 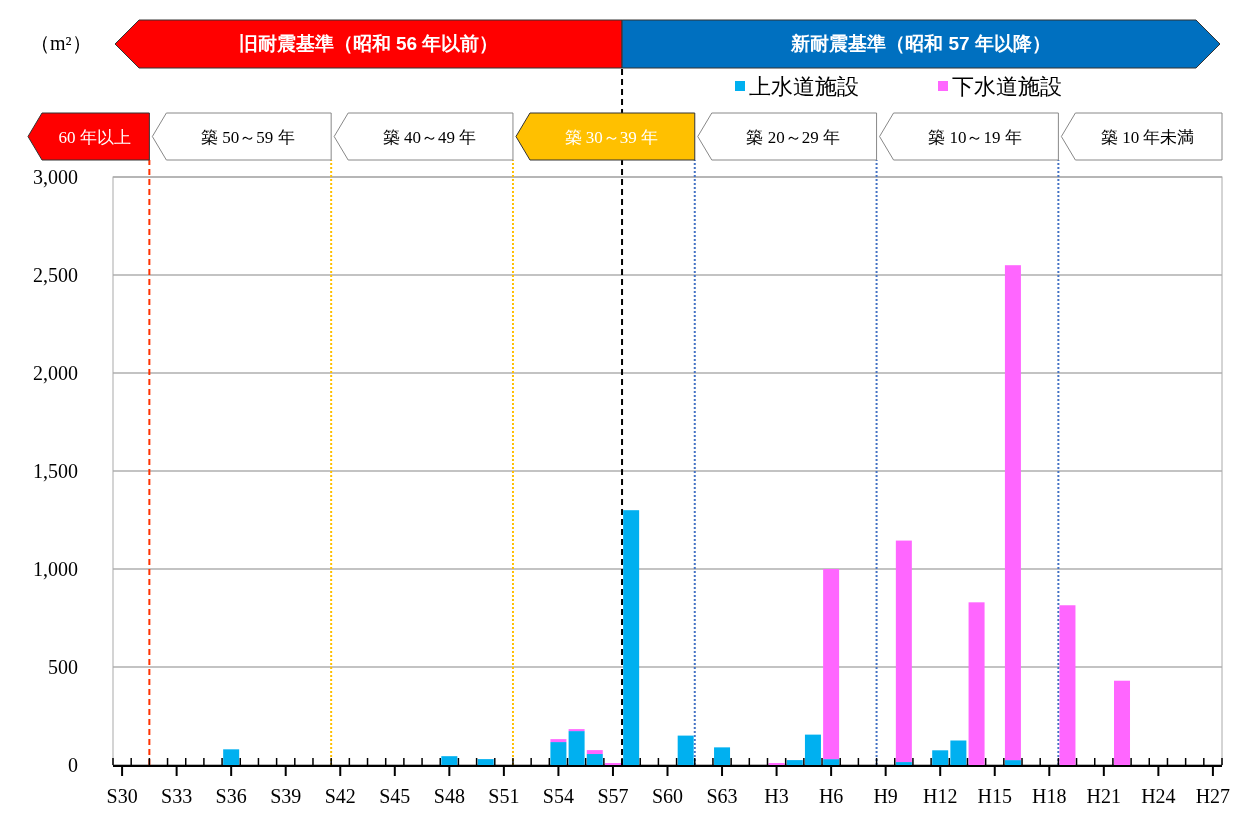 I want to click on x-tick-label: H24, so click(x=1158, y=796).